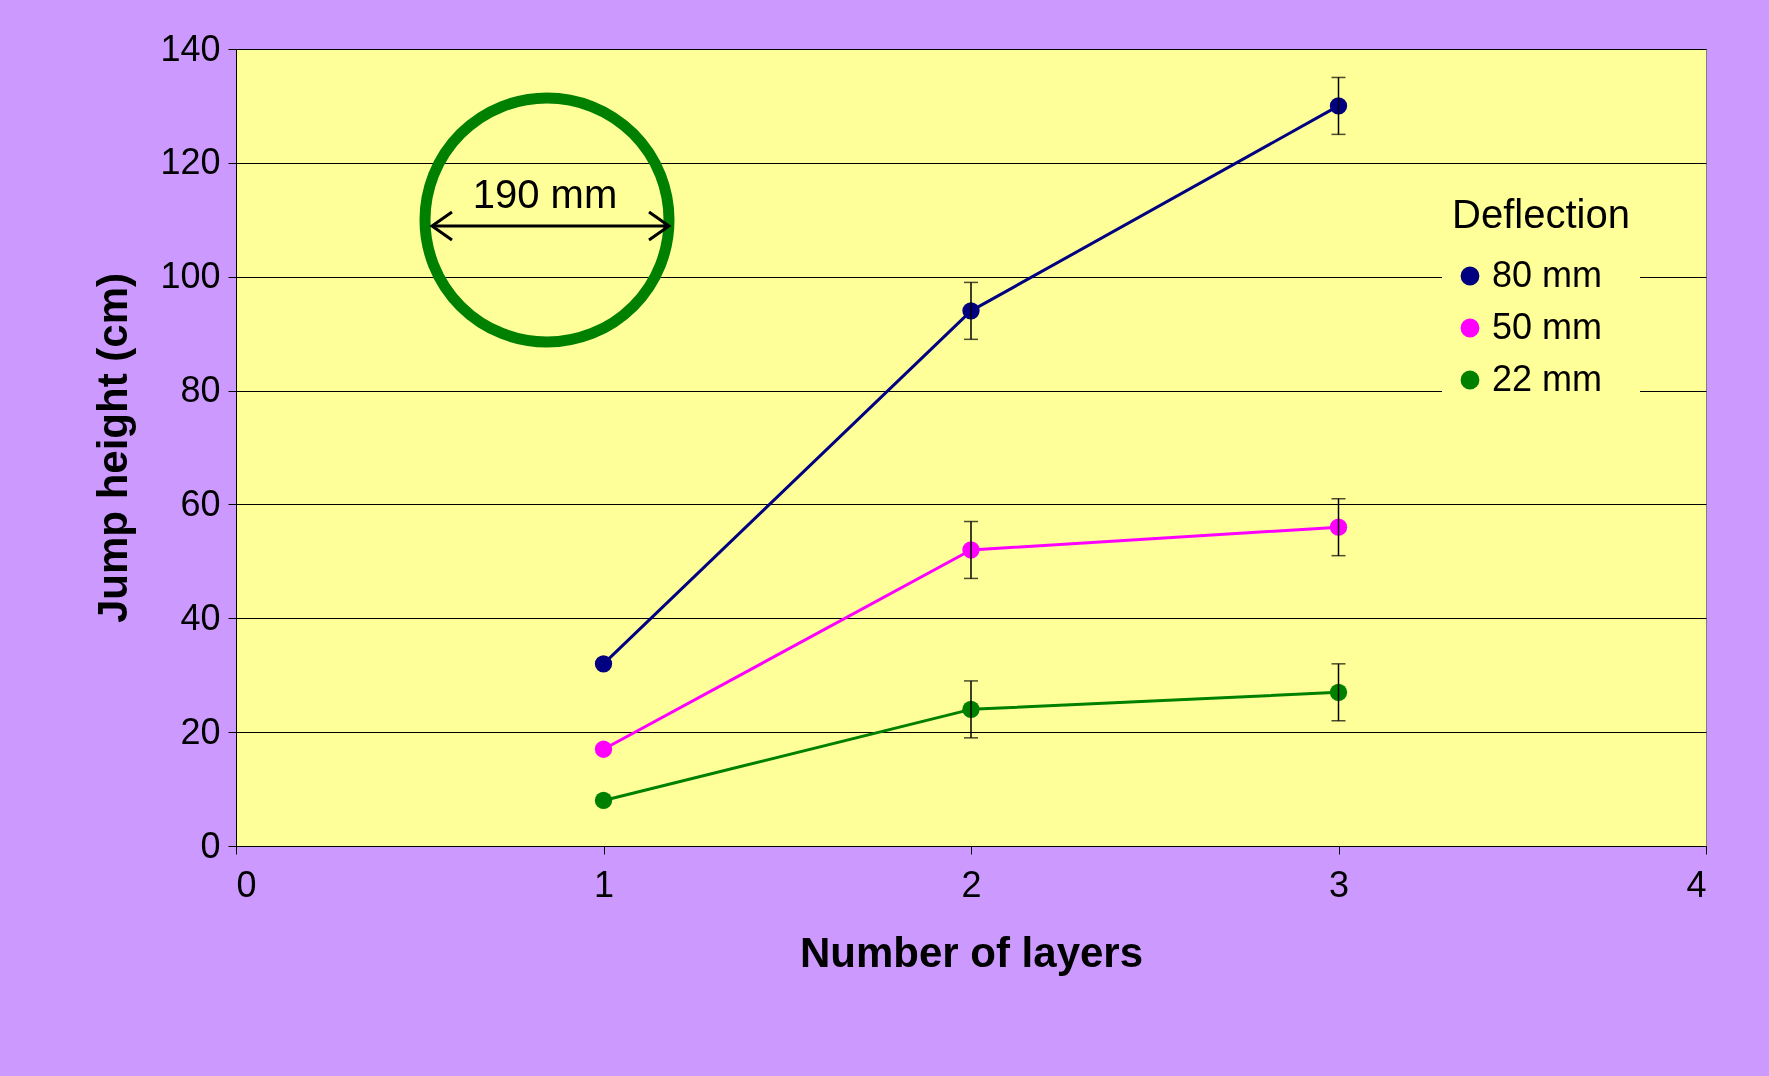 Image resolution: width=1769 pixels, height=1076 pixels. What do you see at coordinates (190, 162) in the screenshot?
I see `y-tick-label: 120` at bounding box center [190, 162].